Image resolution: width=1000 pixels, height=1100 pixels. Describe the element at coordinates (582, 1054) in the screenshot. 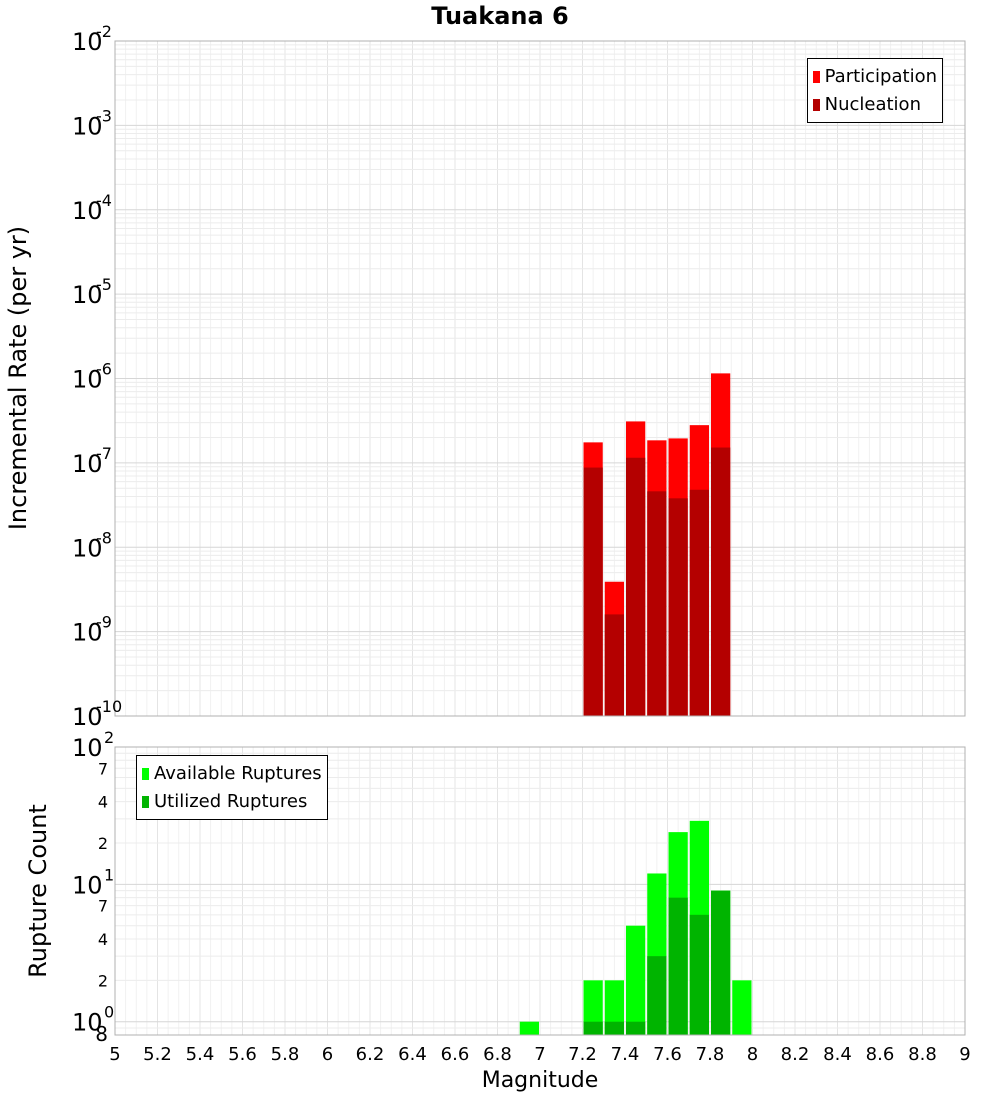

I see `x-tick-label: 7.2` at that location.